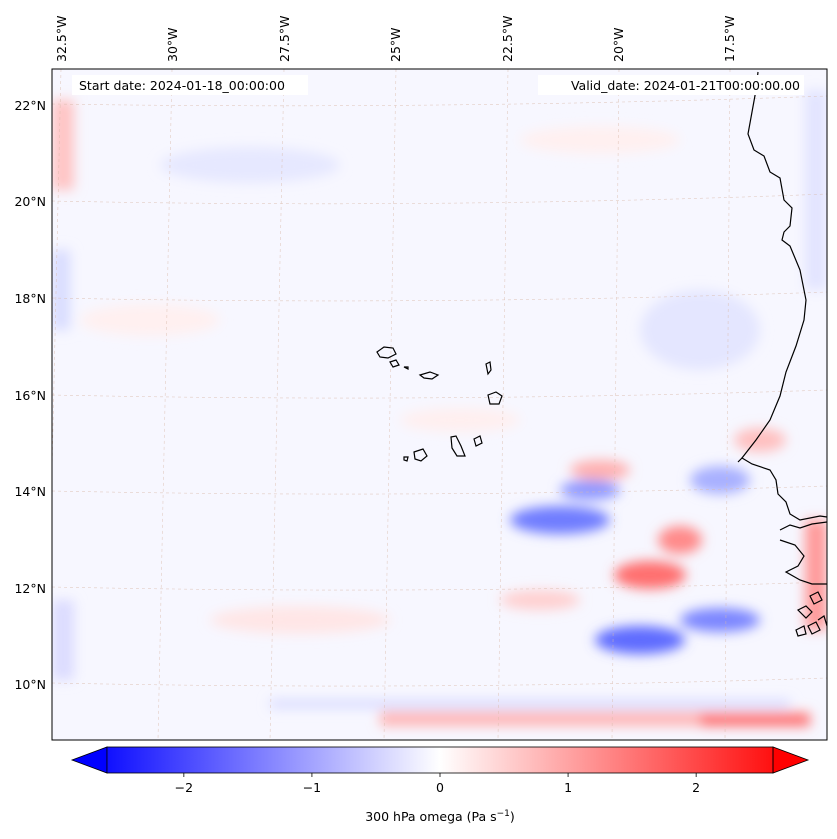 The height and width of the screenshot is (839, 837). What do you see at coordinates (803, 562) in the screenshot?
I see `coastline-guinea-bissau` at bounding box center [803, 562].